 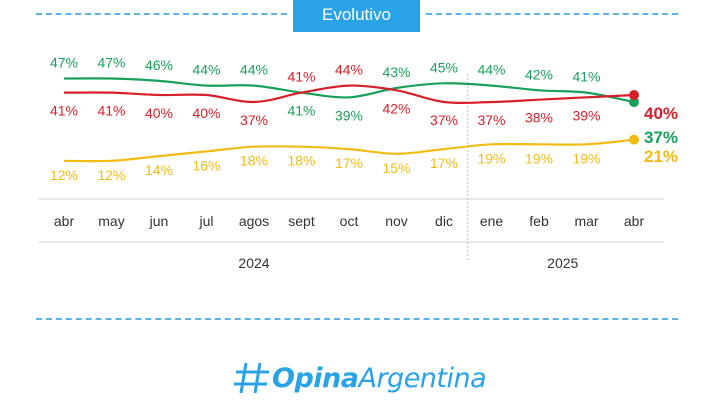 What do you see at coordinates (396, 72) in the screenshot?
I see `data-label: 43%` at bounding box center [396, 72].